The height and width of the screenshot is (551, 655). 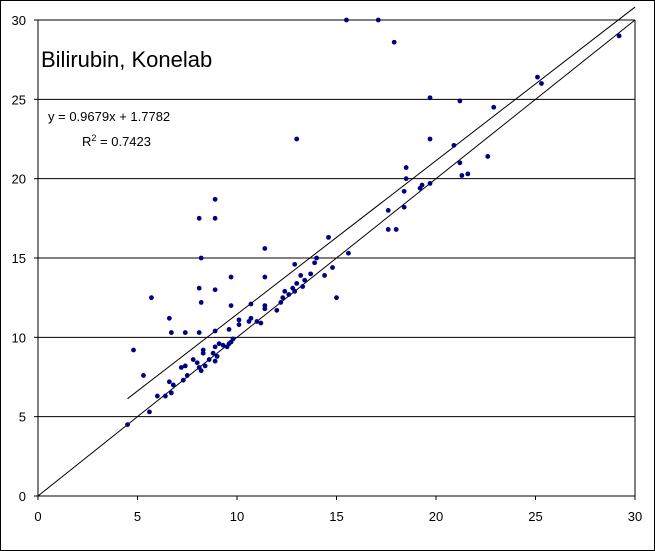 I want to click on x-tick-label: 30, so click(x=635, y=516).